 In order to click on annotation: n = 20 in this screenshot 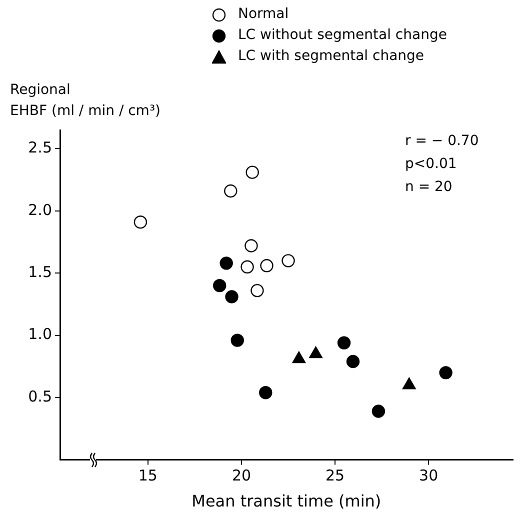, I will do `click(429, 187)`.